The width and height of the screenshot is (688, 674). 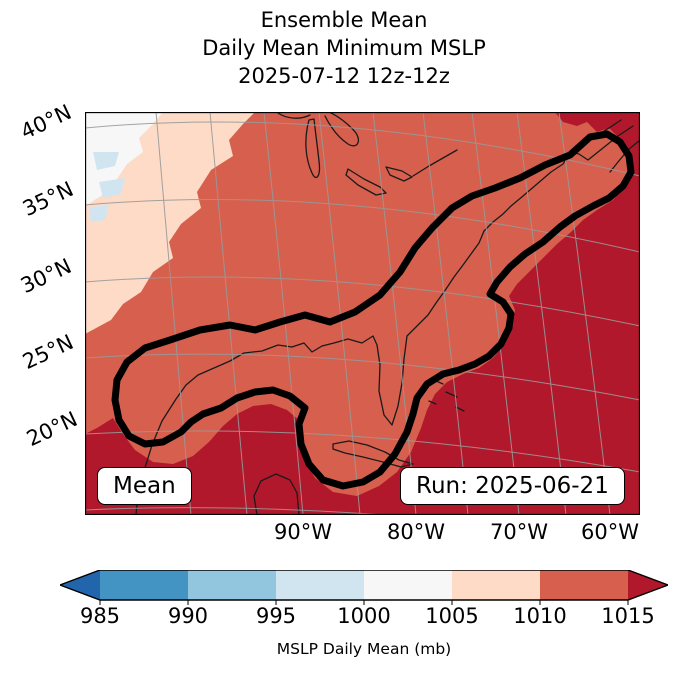 What do you see at coordinates (416, 532) in the screenshot?
I see `lon-tick-80w: 80°W` at bounding box center [416, 532].